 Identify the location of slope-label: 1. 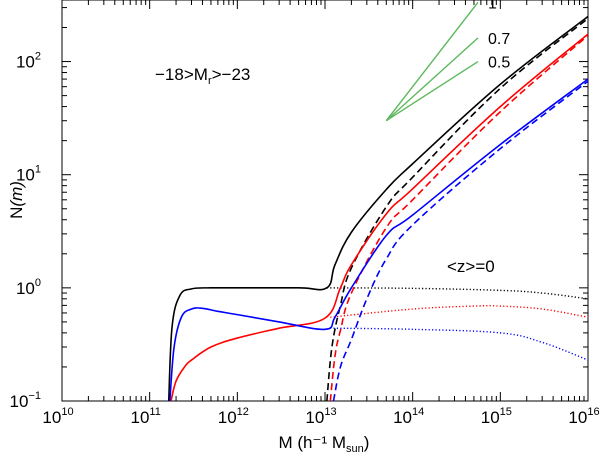
(492, 6).